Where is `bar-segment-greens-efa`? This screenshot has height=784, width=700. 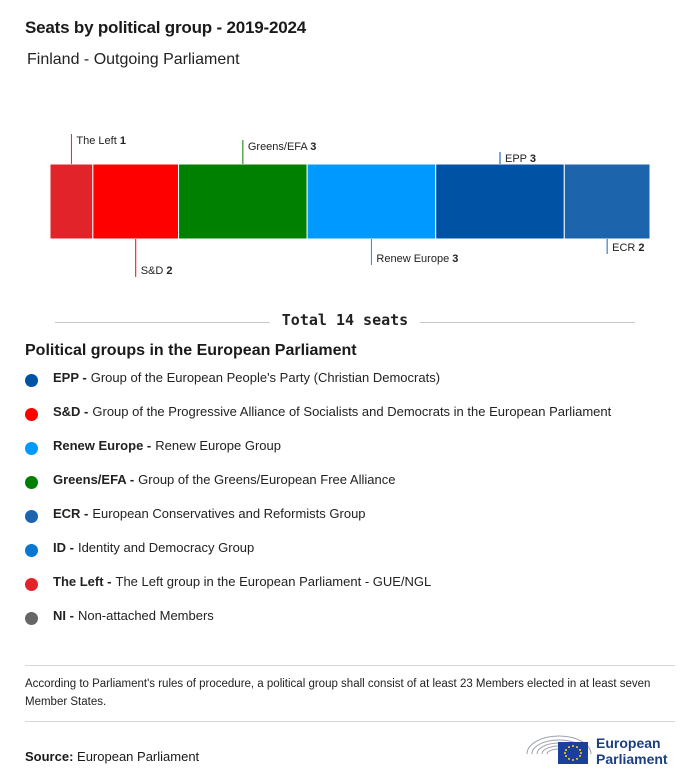 bar-segment-greens-efa is located at coordinates (243, 201).